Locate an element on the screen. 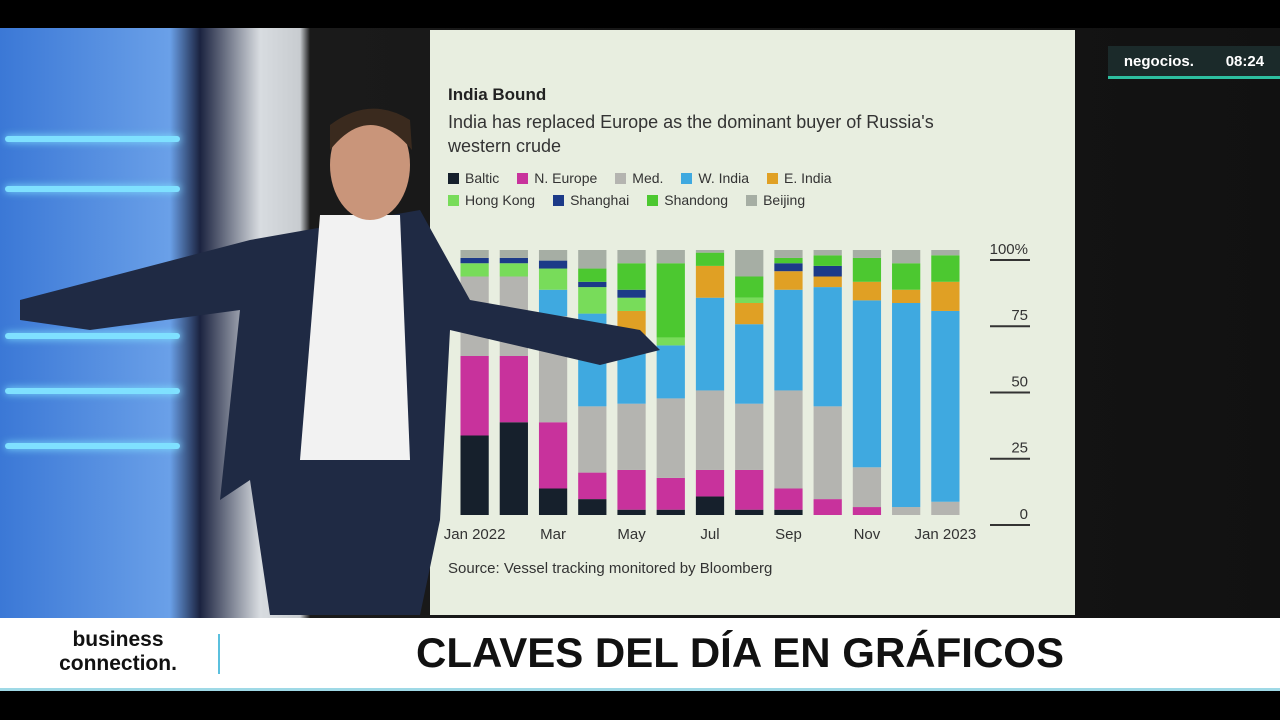  legend-label: Shandong is located at coordinates (696, 200).